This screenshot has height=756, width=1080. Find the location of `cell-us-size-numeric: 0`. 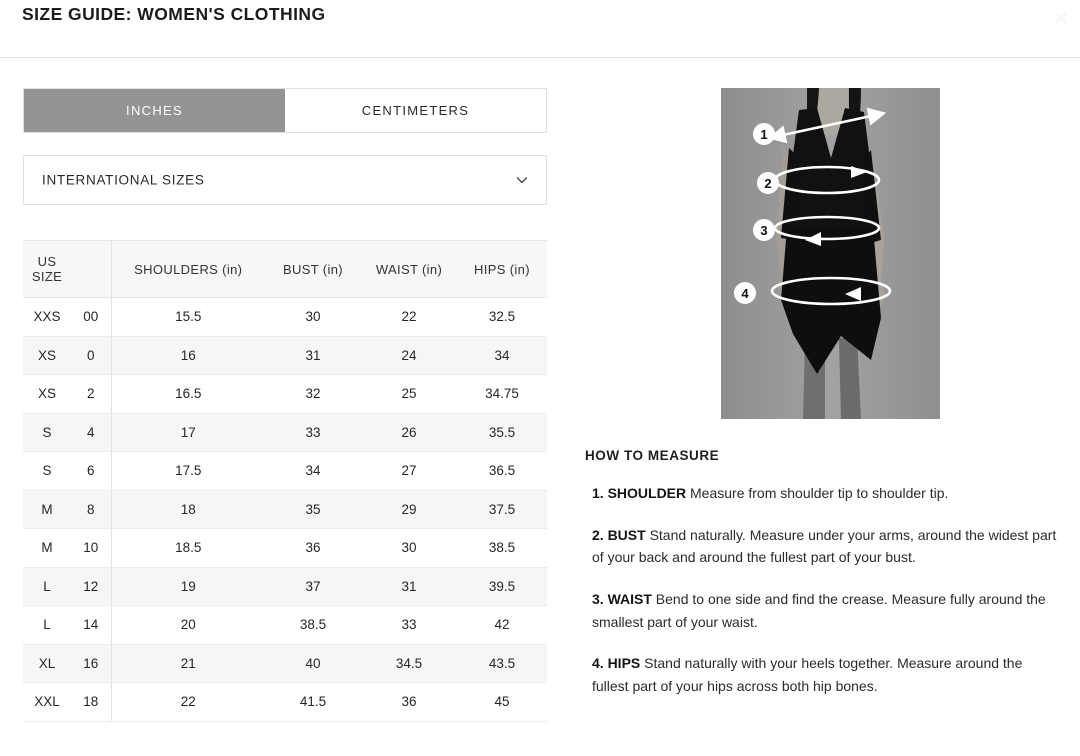

cell-us-size-numeric: 0 is located at coordinates (91, 355).